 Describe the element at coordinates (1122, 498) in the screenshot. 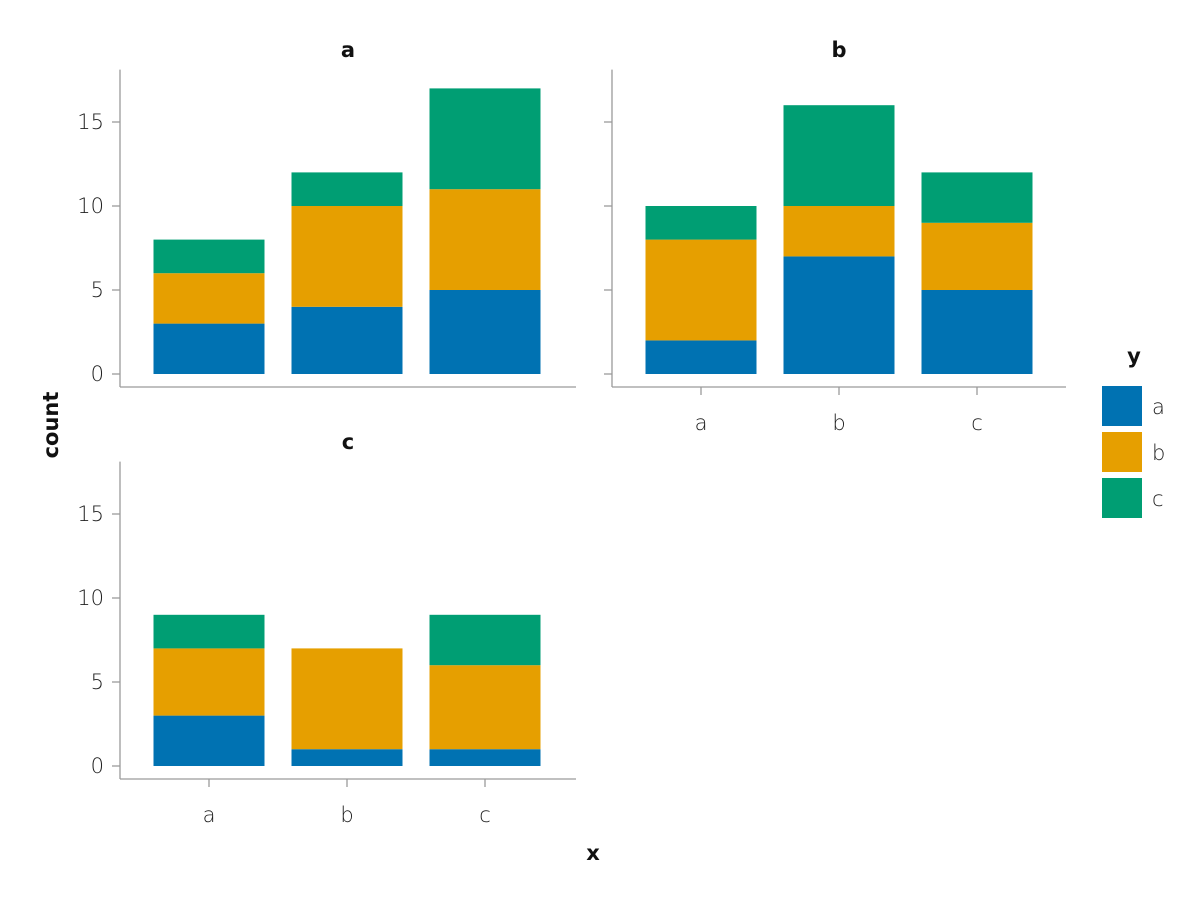

I see `legend-swatch-c` at that location.